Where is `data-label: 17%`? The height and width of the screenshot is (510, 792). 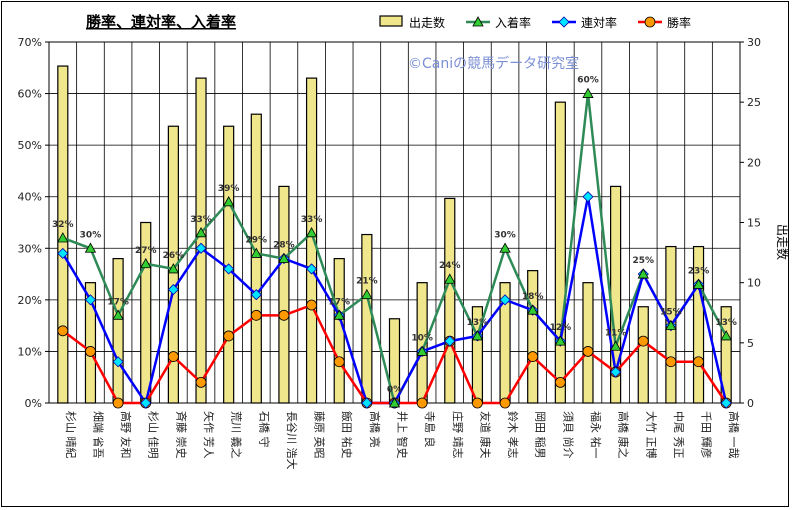 data-label: 17% is located at coordinates (118, 302).